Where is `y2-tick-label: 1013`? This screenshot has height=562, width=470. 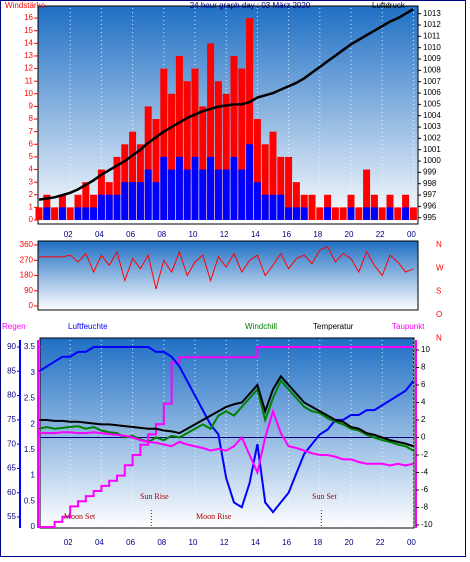 y2-tick-label: 1013 is located at coordinates (432, 13).